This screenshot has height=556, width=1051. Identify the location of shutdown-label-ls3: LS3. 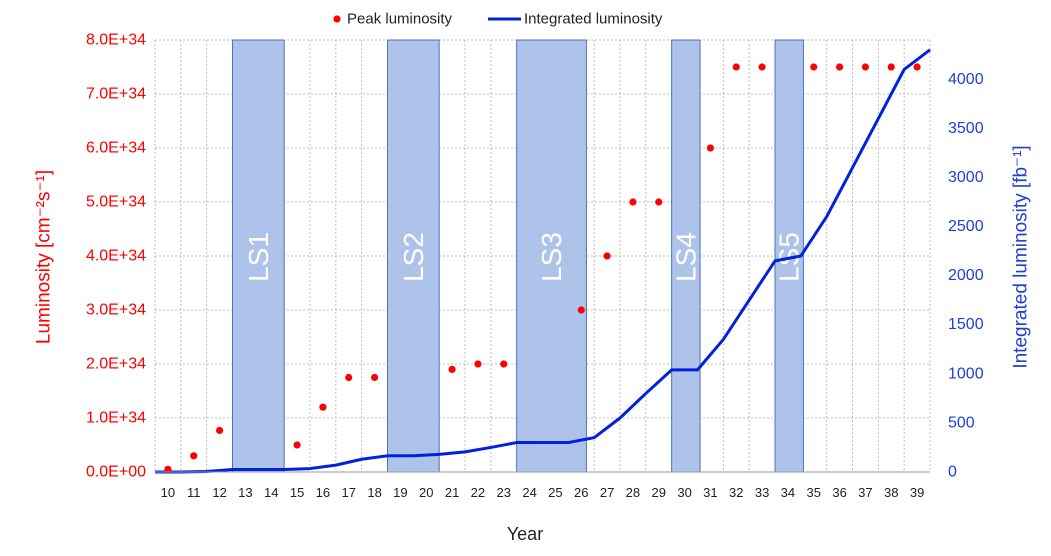
(551, 257).